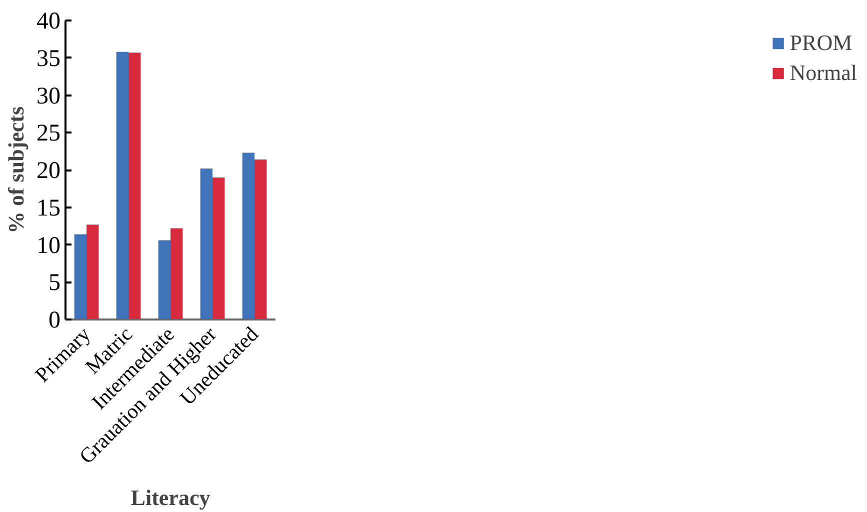 This screenshot has width=867, height=512. Describe the element at coordinates (48, 96) in the screenshot. I see `y-tick-label: 30` at that location.